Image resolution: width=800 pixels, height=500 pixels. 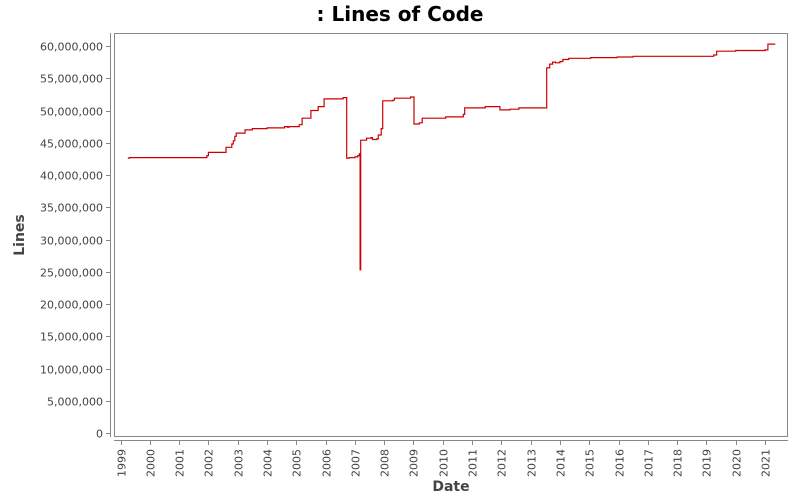 What do you see at coordinates (180, 463) in the screenshot?
I see `x-tick-label: 2001` at bounding box center [180, 463].